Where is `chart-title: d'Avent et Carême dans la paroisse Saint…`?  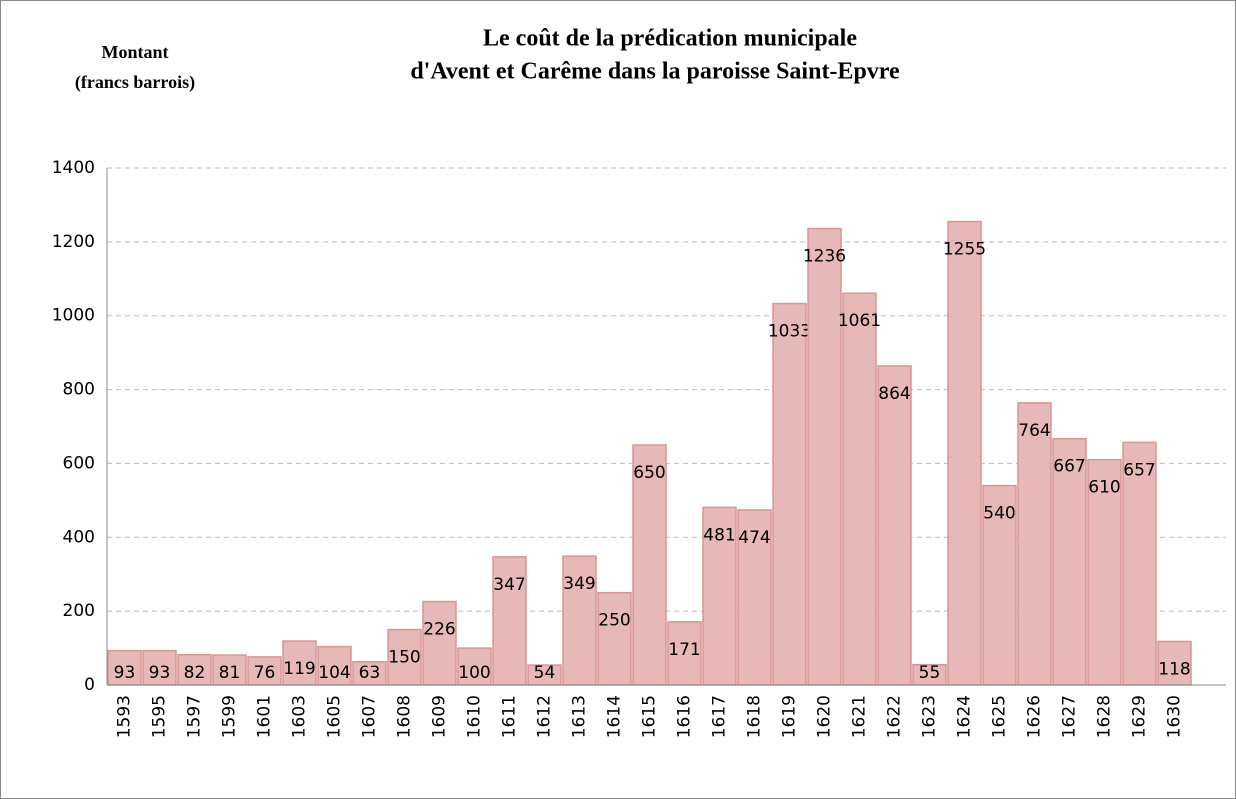
chart-title: d'Avent et Carême dans la paroisse Saint… is located at coordinates (655, 72).